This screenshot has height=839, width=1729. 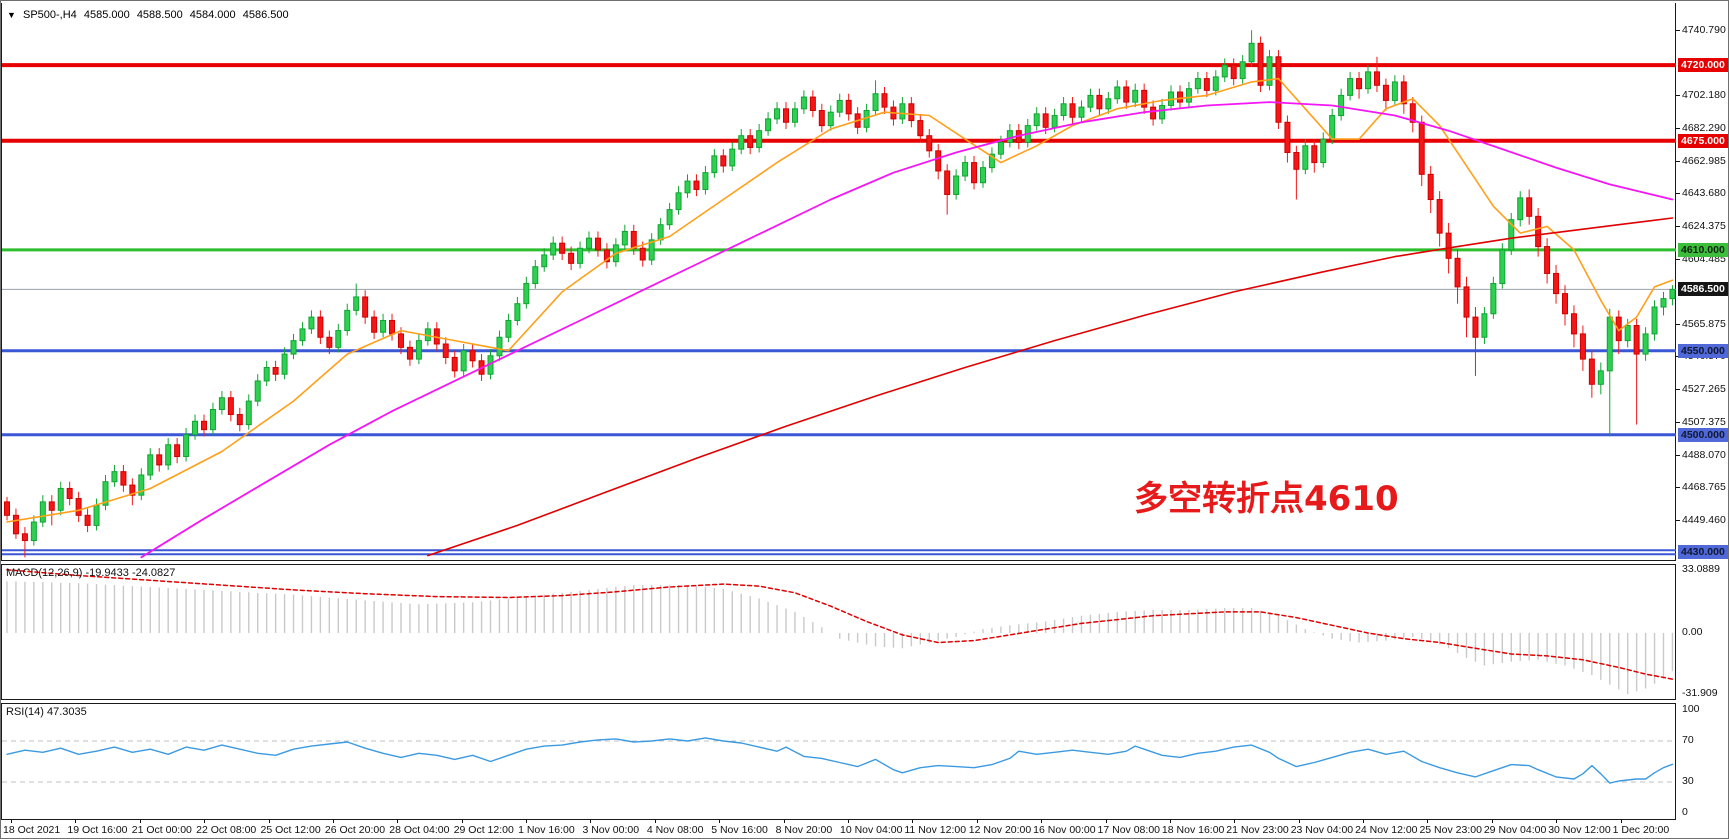 I want to click on time-axis-label: 23 Nov 04:00, so click(x=1322, y=830).